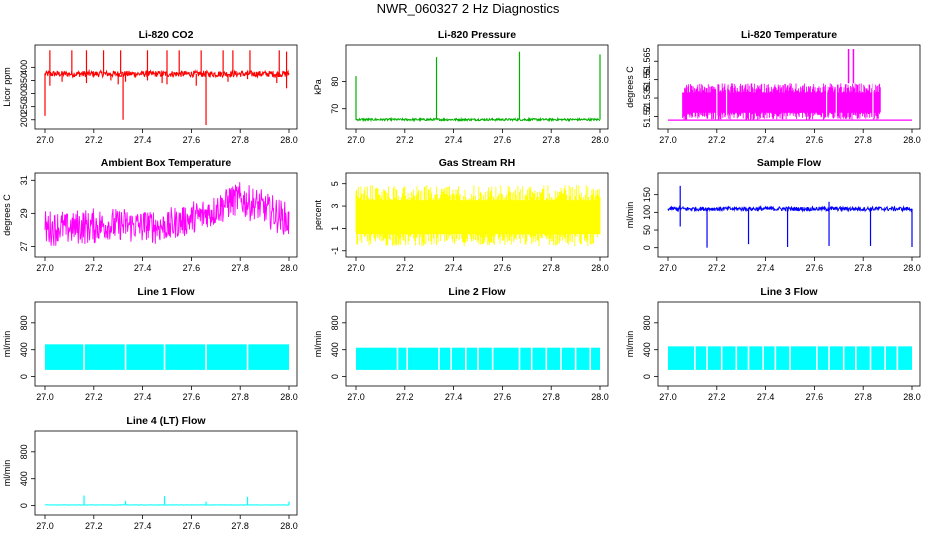 Image resolution: width=936 pixels, height=540 pixels. What do you see at coordinates (647, 98) in the screenshot?
I see `y-tick-label: 51.535` at bounding box center [647, 98].